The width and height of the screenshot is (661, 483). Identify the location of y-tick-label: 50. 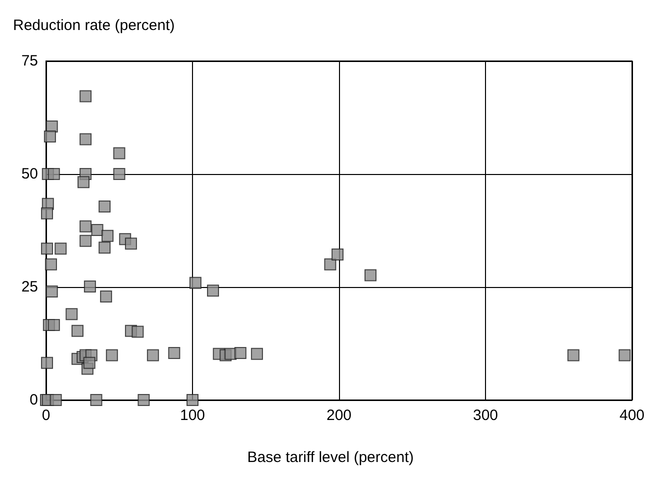
(29, 174).